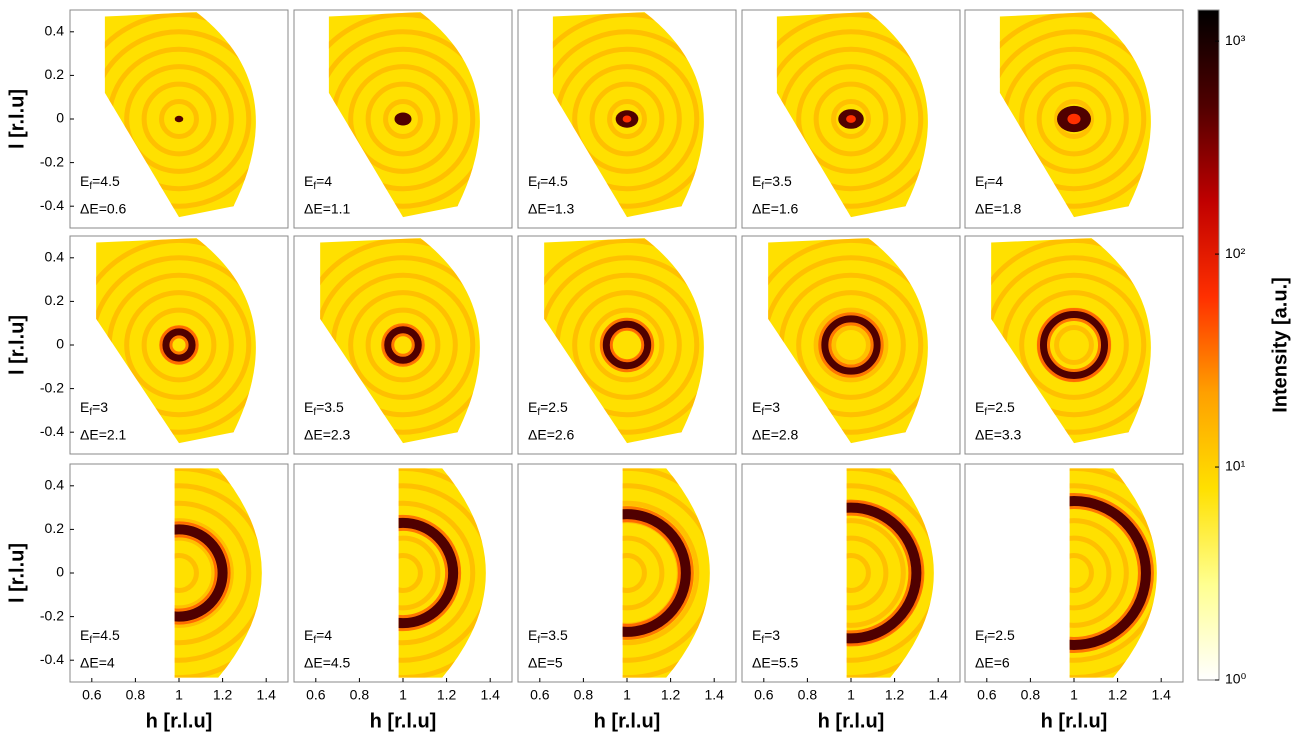 The image size is (1295, 732). What do you see at coordinates (17, 345) in the screenshot?
I see `y-axis-label: l [r.l.u]` at bounding box center [17, 345].